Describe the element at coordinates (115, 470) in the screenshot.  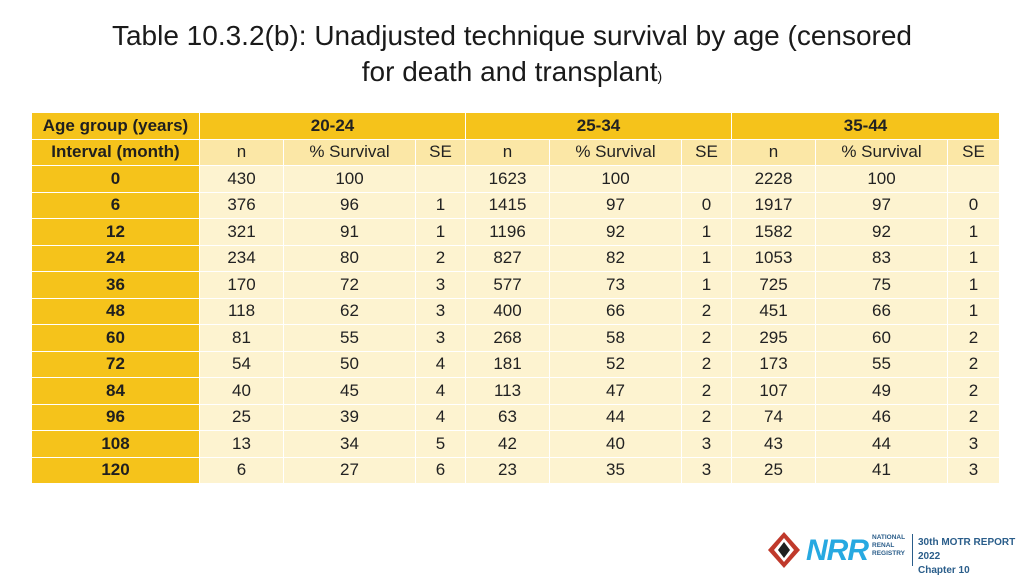
I see `interval-label: 120` at that location.